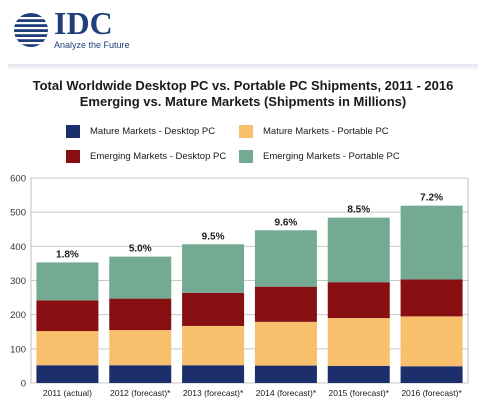 This screenshot has height=406, width=486. I want to click on x-tick-label: 2014 (forecast)*, so click(286, 393).